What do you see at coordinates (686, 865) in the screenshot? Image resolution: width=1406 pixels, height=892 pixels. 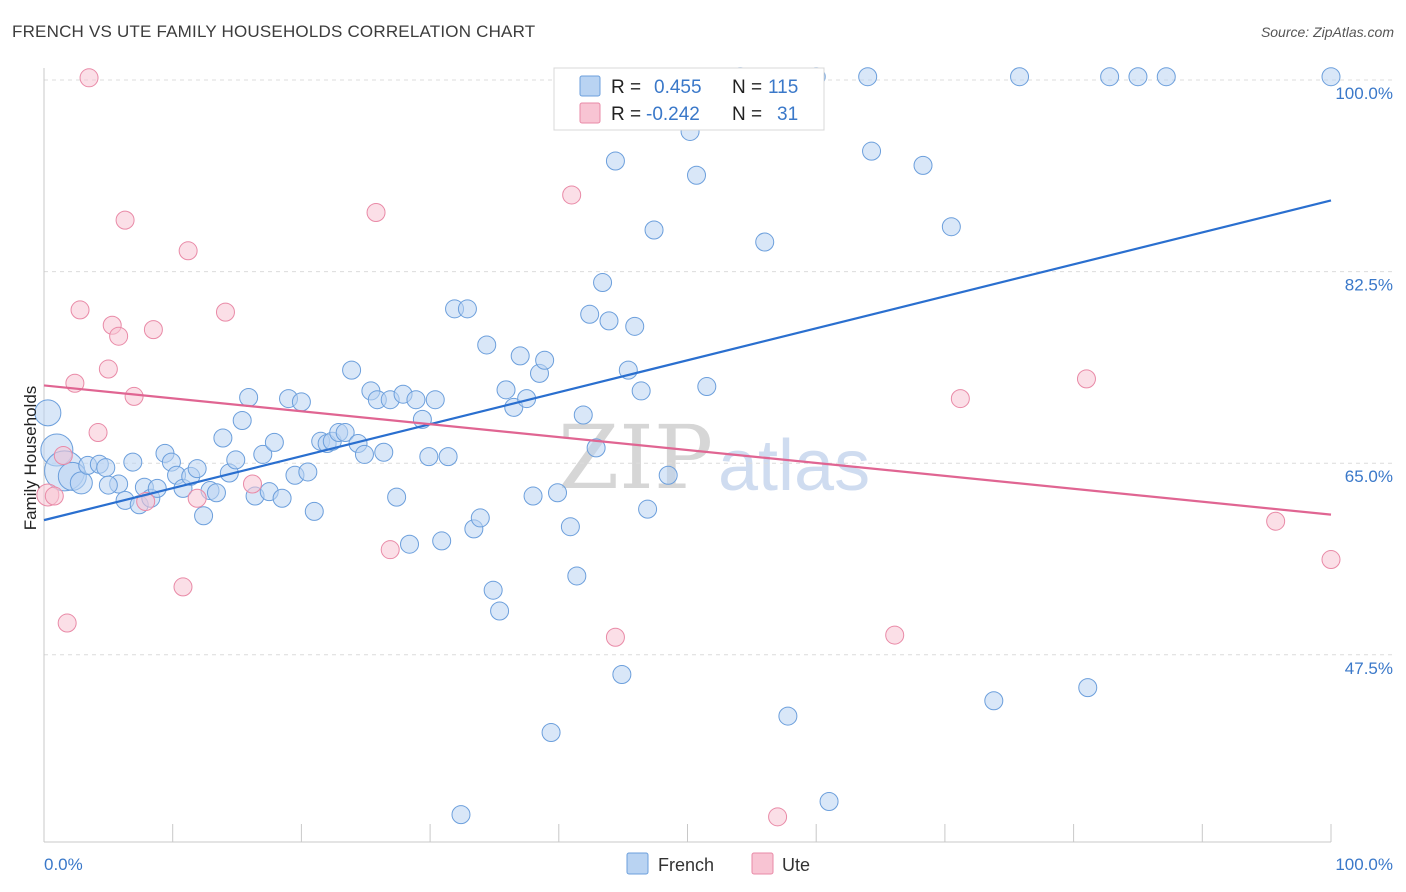 I see `bottom-legend-french-label: French` at bounding box center [686, 865].